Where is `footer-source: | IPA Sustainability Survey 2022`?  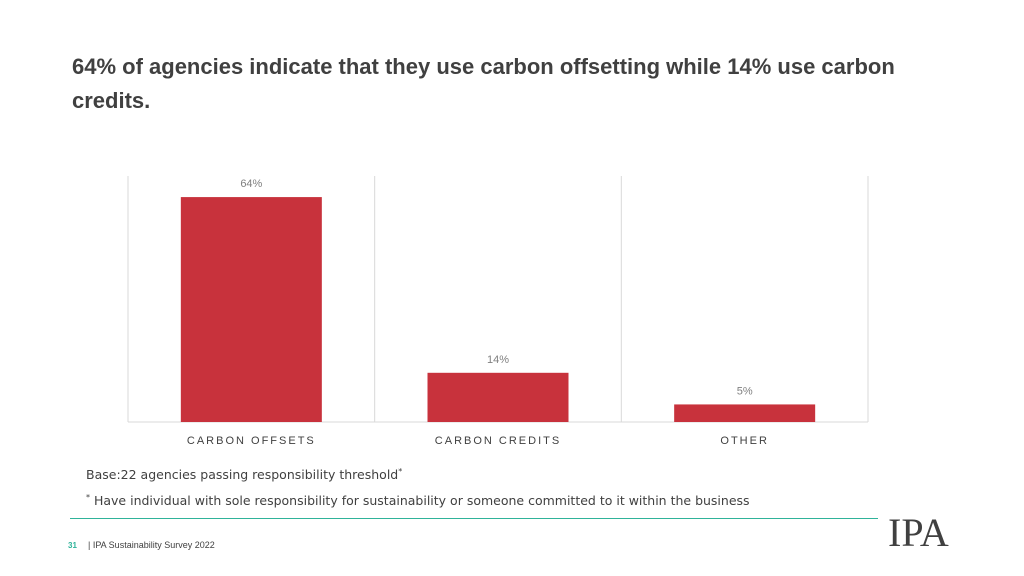 footer-source: | IPA Sustainability Survey 2022 is located at coordinates (151, 545).